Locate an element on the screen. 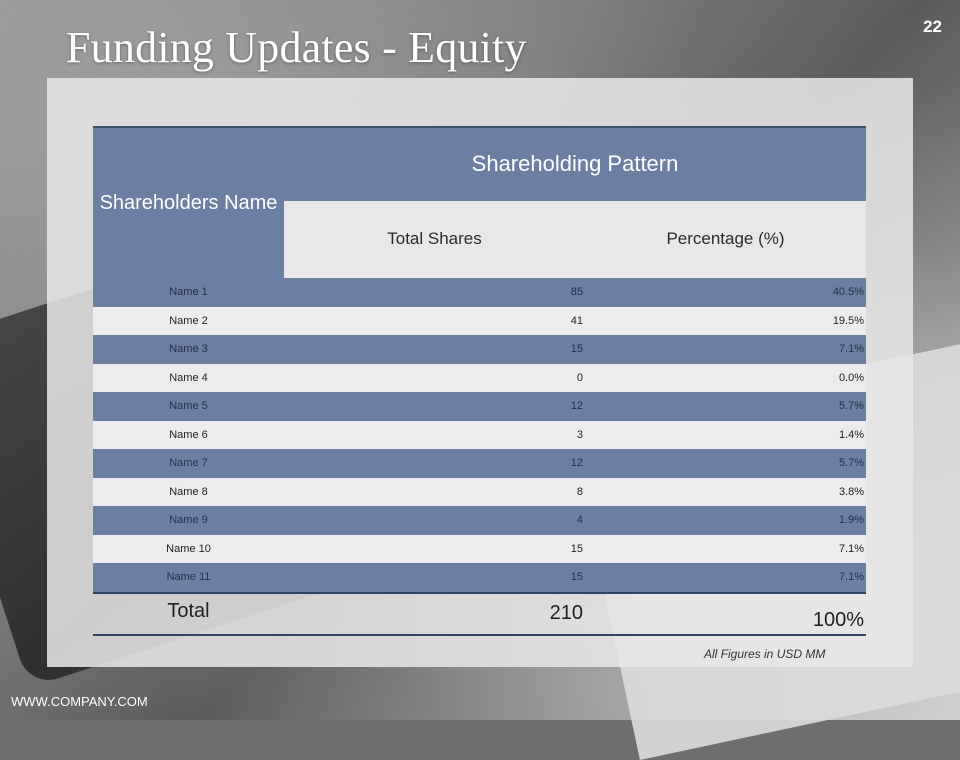 The height and width of the screenshot is (760, 960). percentage-cell: 1.4% is located at coordinates (726, 434).